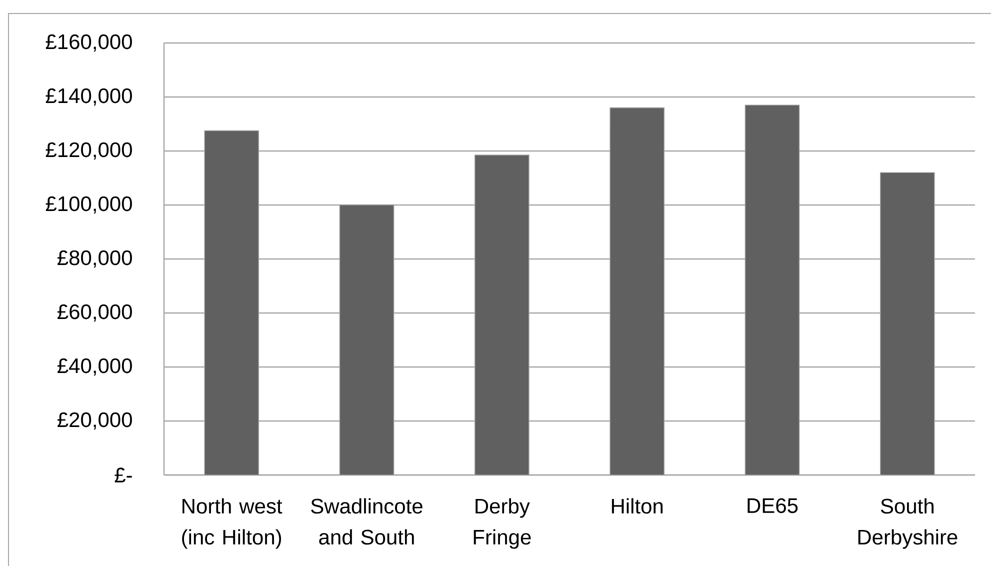  Describe the element at coordinates (502, 523) in the screenshot. I see `x-tick-label: Derby Fringe` at that location.